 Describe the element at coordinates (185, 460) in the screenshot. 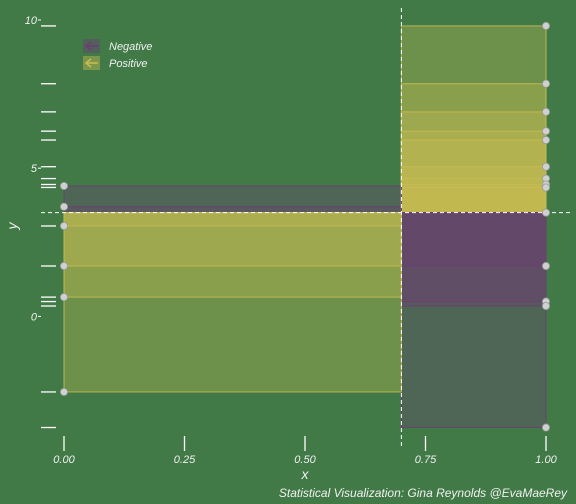

I see `x-tick-label-1: 0.25` at that location.